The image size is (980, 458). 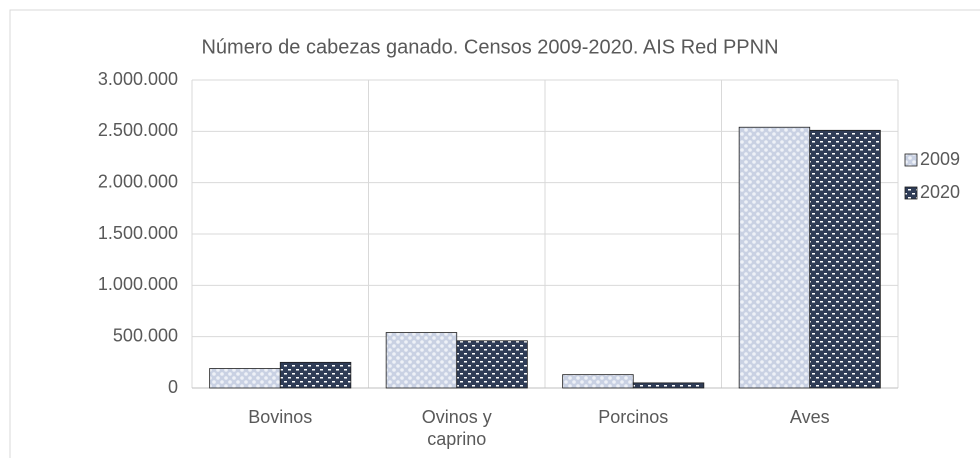 What do you see at coordinates (940, 192) in the screenshot?
I see `legend-label: 2020` at bounding box center [940, 192].